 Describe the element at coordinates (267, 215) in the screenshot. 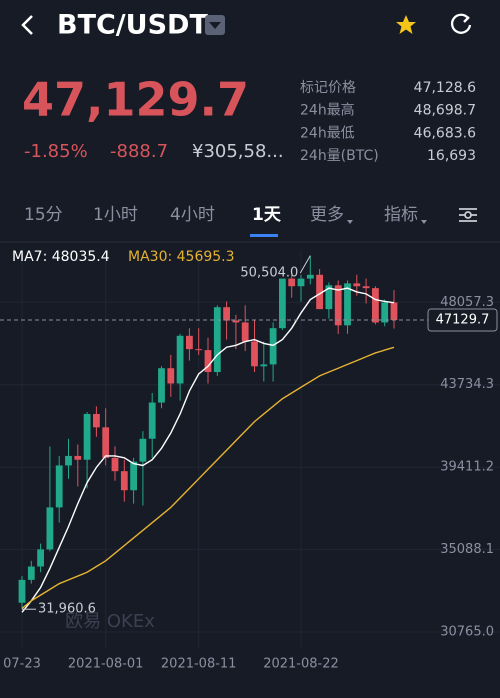

I see `timeframe-tab: 1天` at that location.